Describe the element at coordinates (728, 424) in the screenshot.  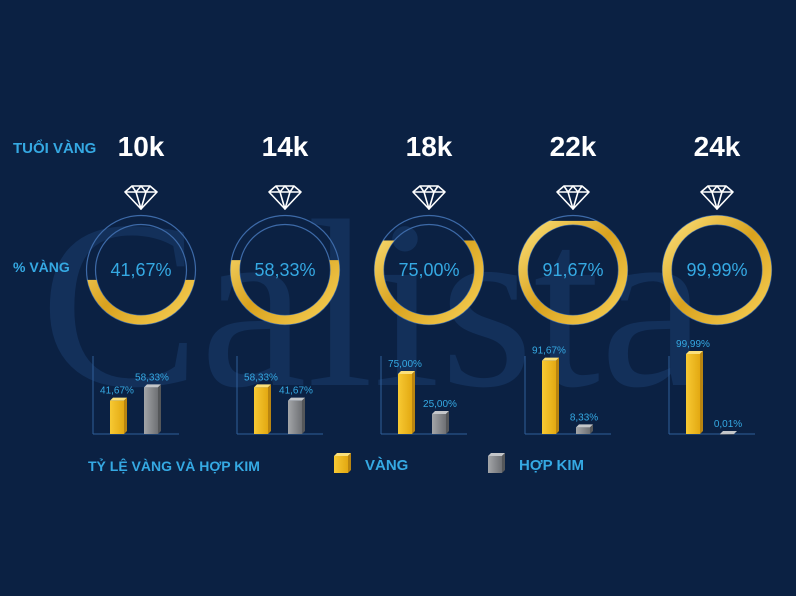
I see `alloy-bar-label: 0,01%` at that location.